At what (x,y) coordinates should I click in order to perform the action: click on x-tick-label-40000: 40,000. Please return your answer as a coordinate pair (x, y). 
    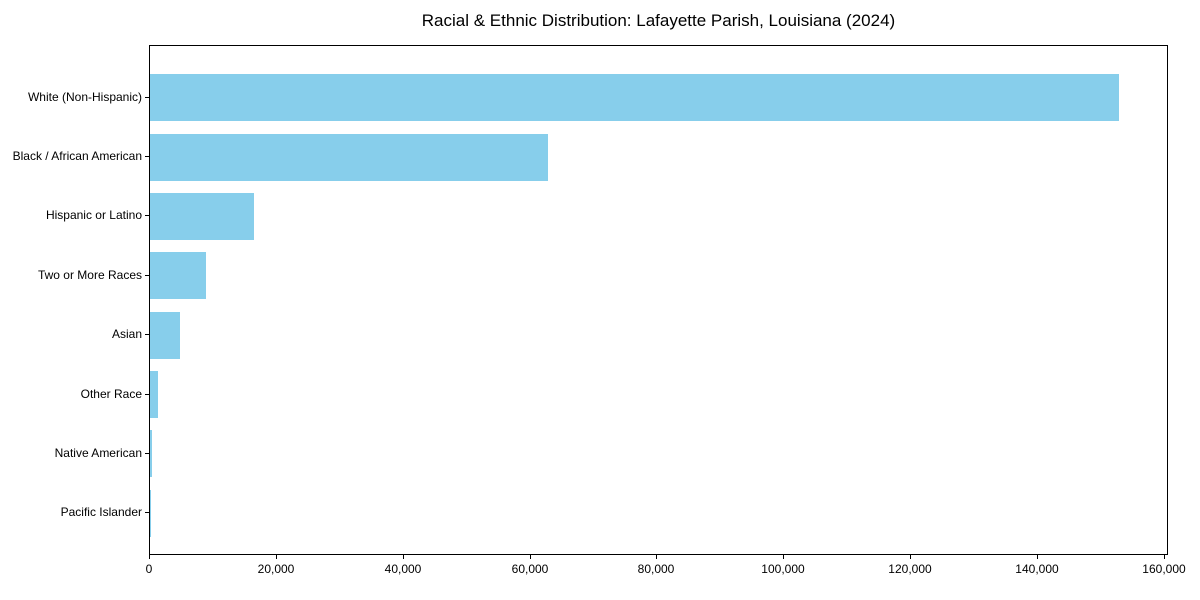
    Looking at the image, I should click on (403, 569).